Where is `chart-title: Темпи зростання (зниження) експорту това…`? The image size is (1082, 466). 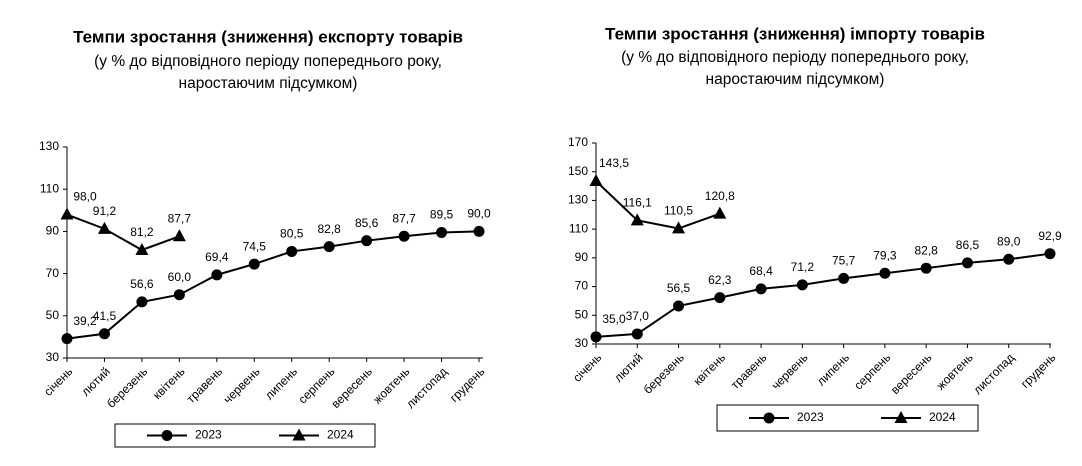
chart-title: Темпи зростання (зниження) експорту това… is located at coordinates (268, 36).